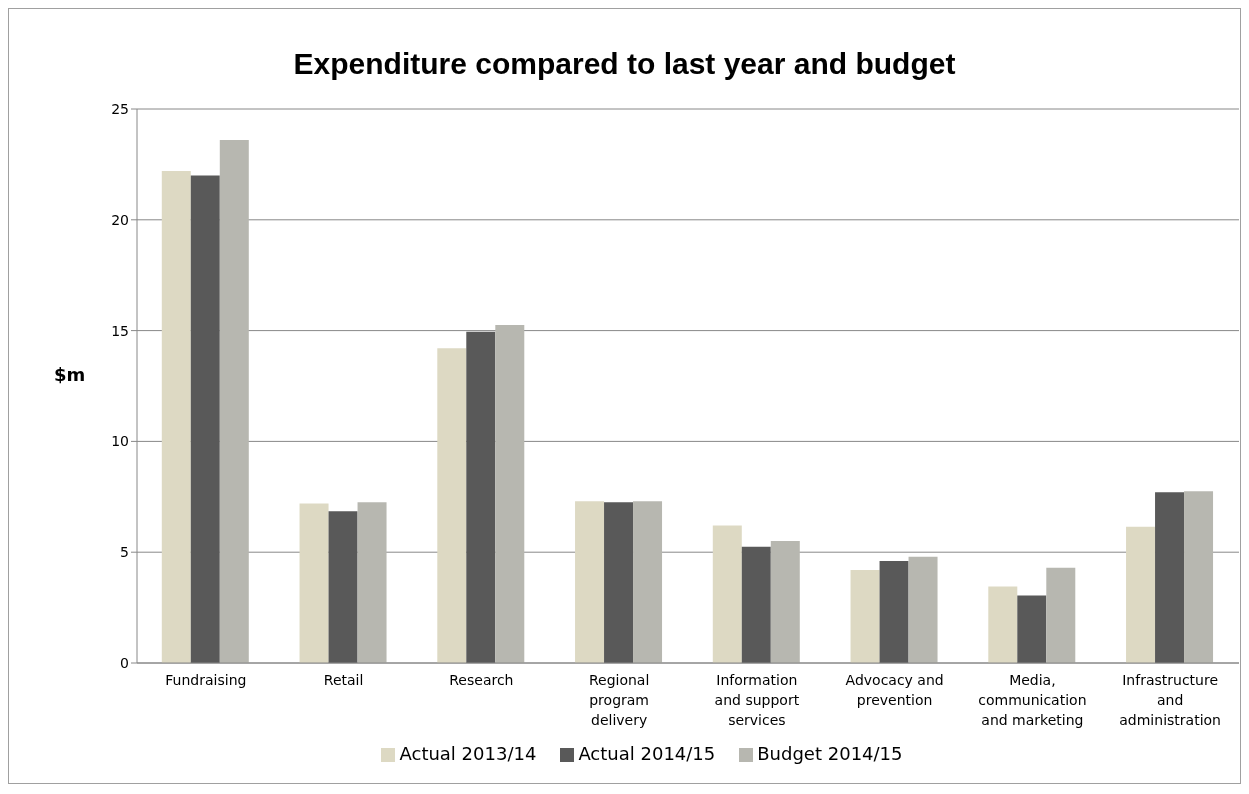 The width and height of the screenshot is (1249, 794). Describe the element at coordinates (124, 552) in the screenshot. I see `y-tick-label: 5` at that location.